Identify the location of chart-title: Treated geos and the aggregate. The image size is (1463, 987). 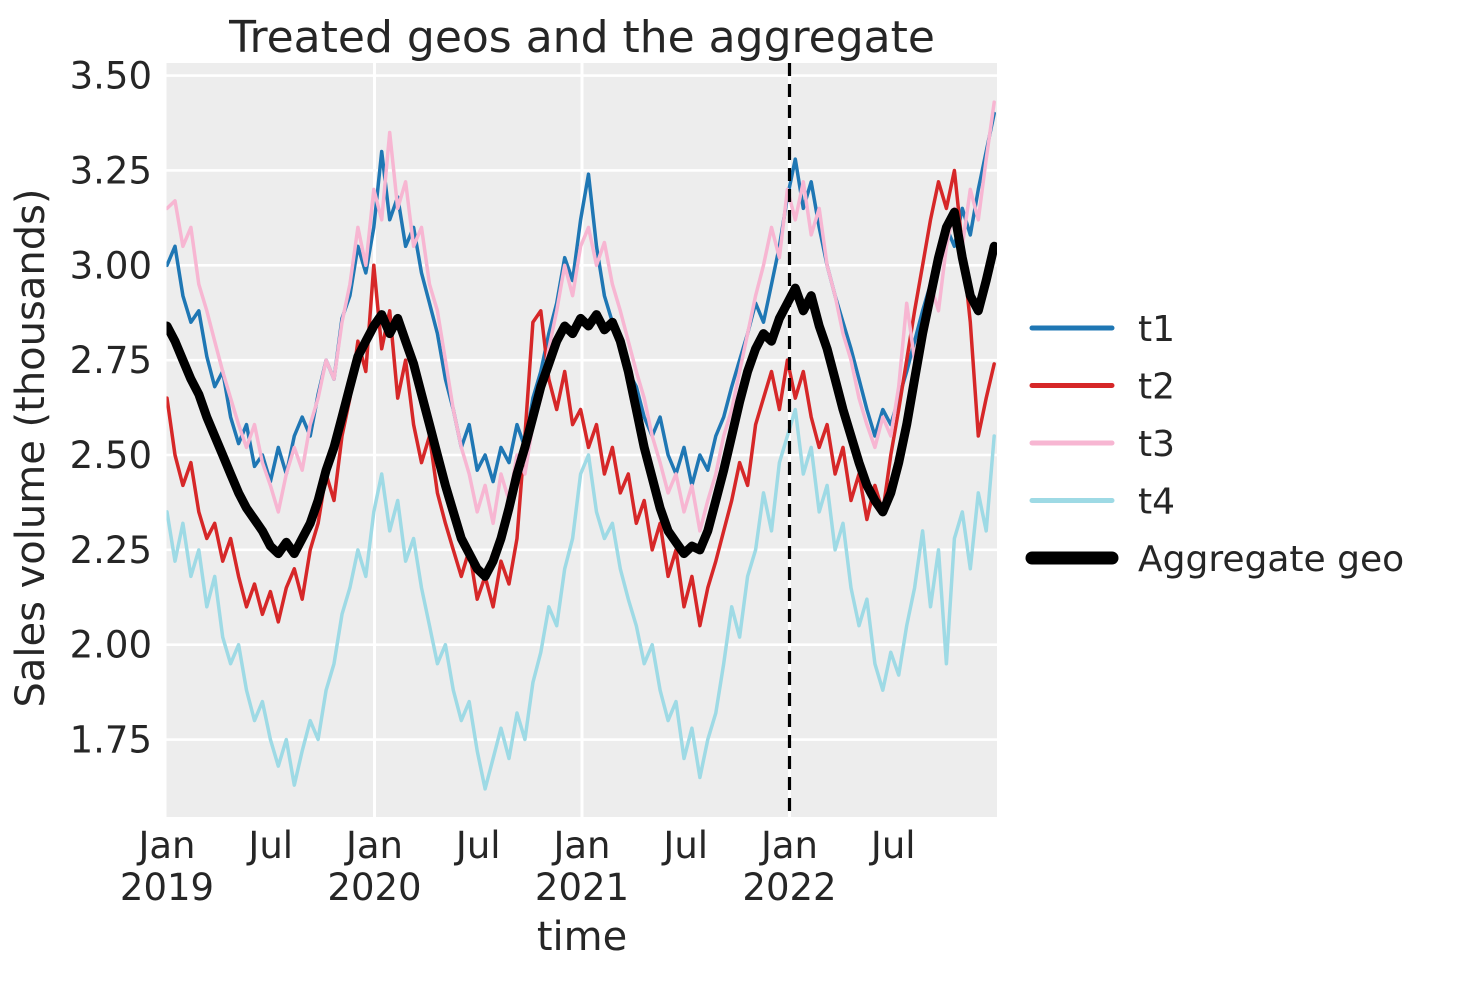
(581, 37).